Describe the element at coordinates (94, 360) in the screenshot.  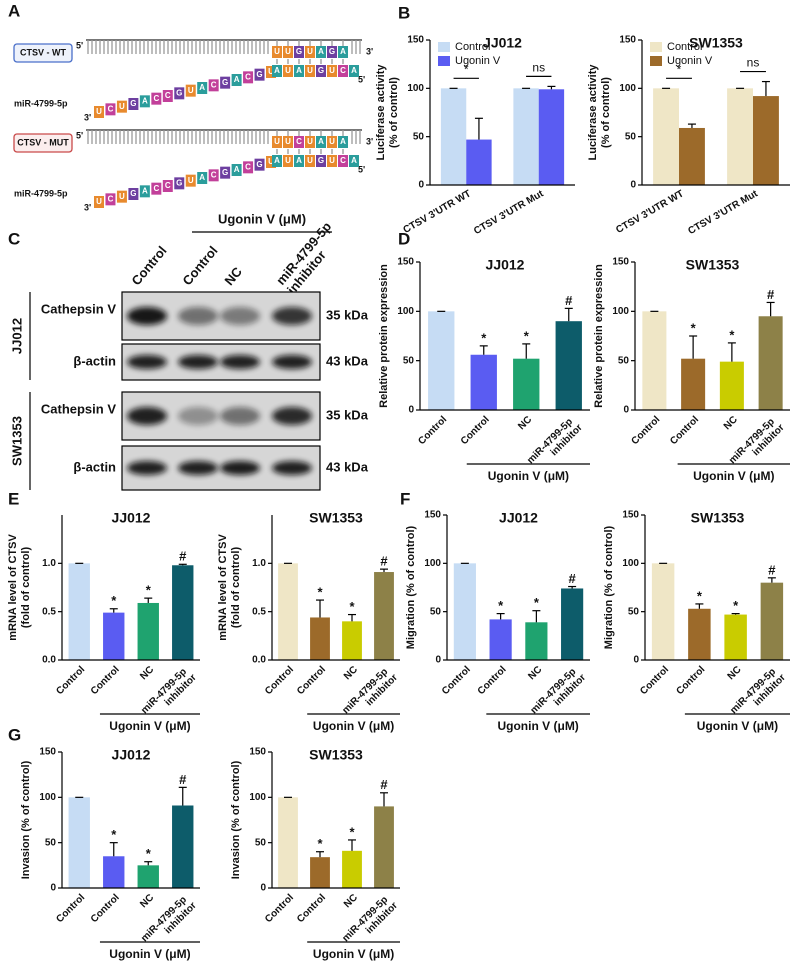
I see `protein-label: β-actin` at that location.